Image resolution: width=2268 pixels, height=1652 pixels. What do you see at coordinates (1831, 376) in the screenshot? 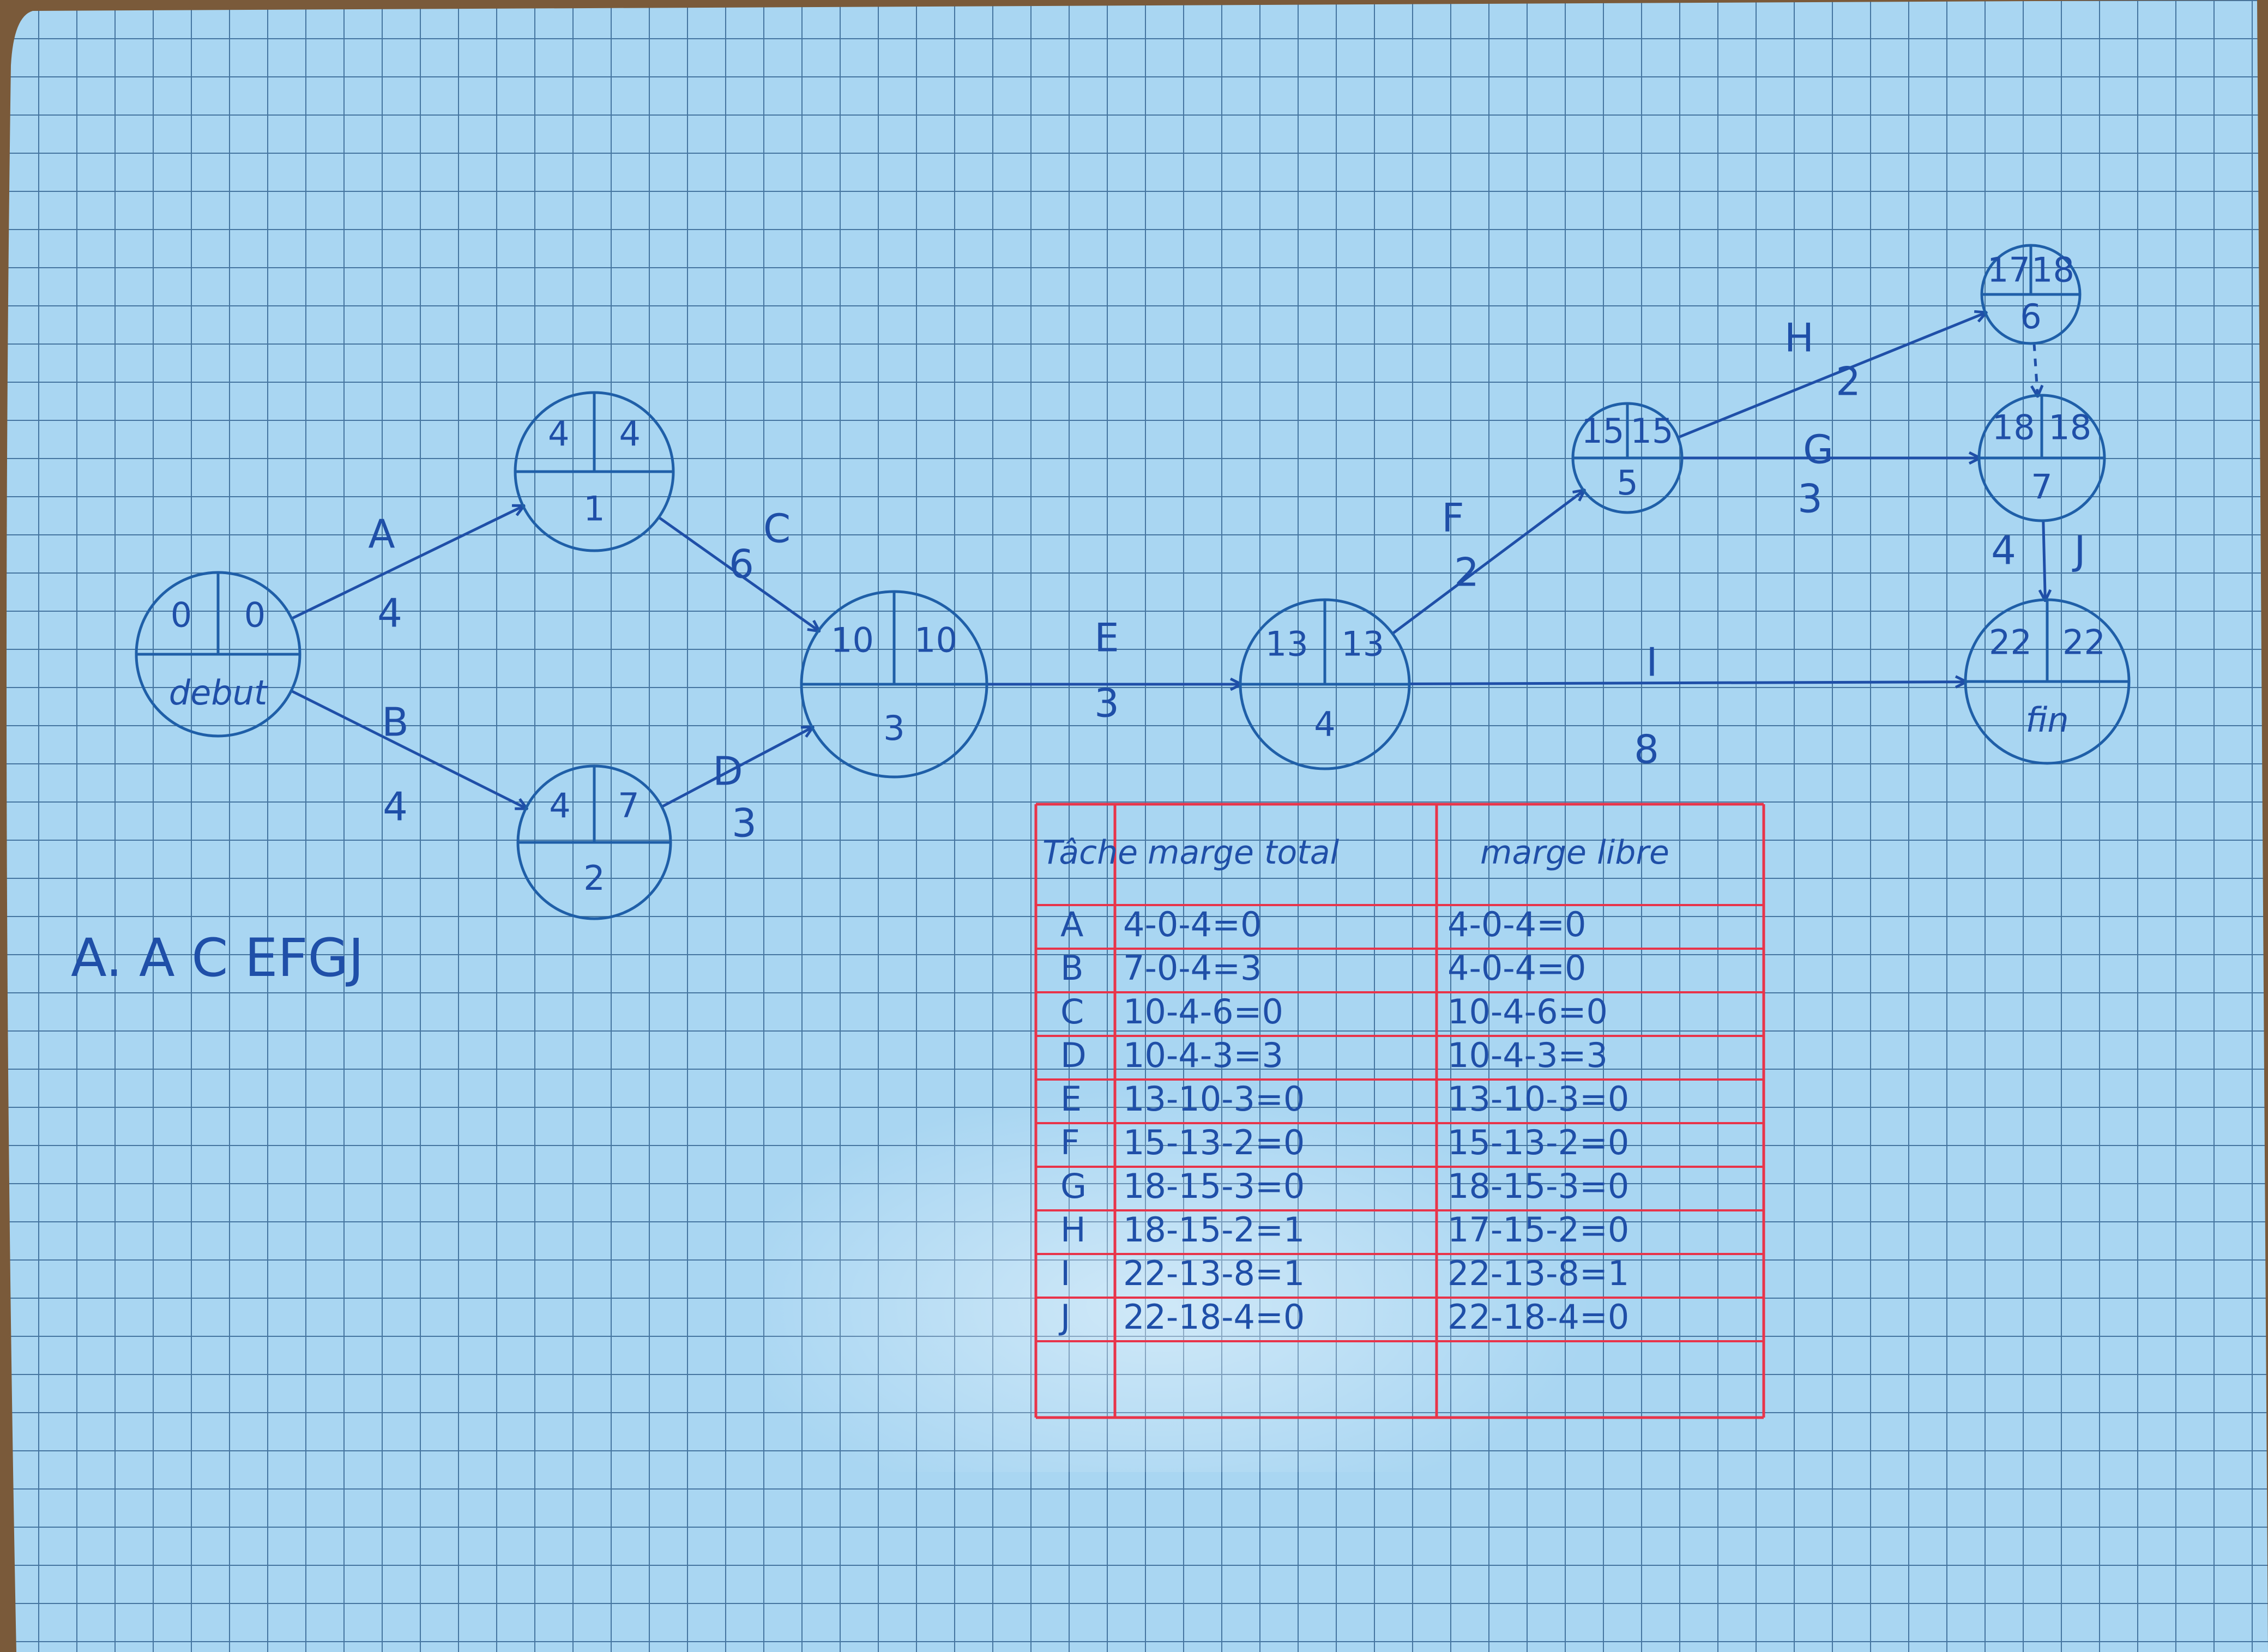
I see `edge-h-arrow` at bounding box center [1831, 376].